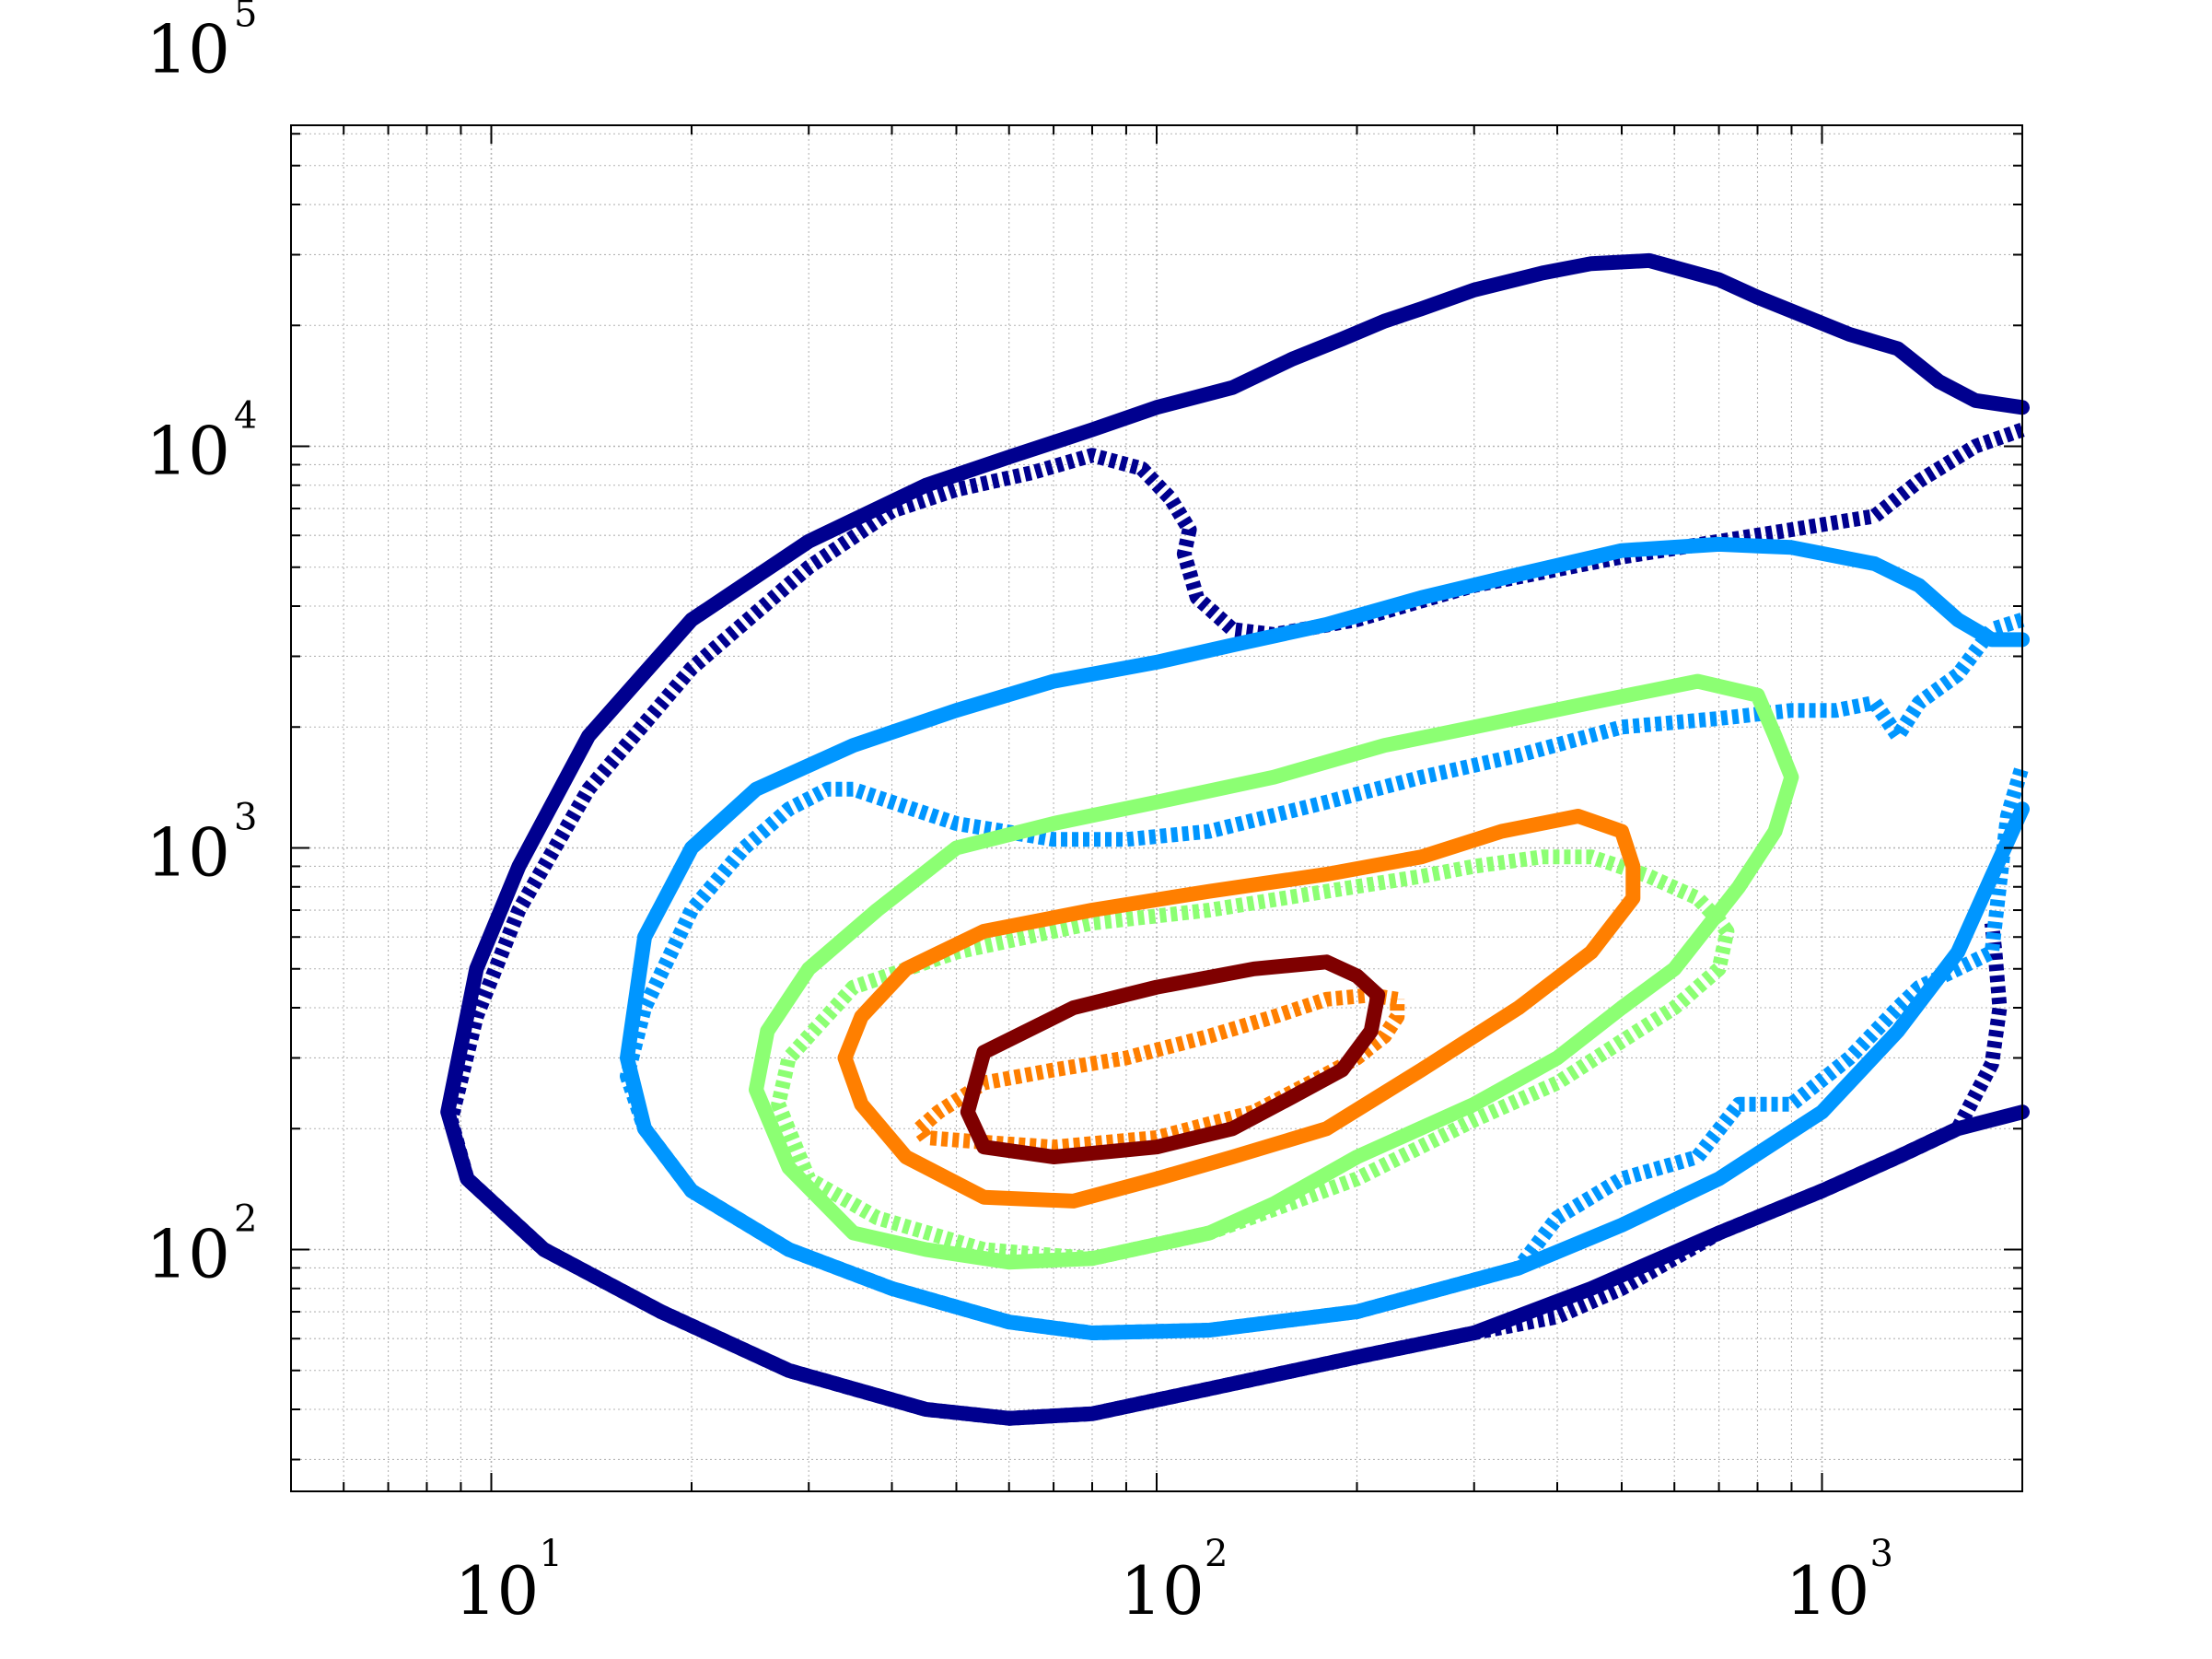 This screenshot has height=1659, width=2212. What do you see at coordinates (1173, 1059) in the screenshot?
I see `contour-level-5-solid` at bounding box center [1173, 1059].